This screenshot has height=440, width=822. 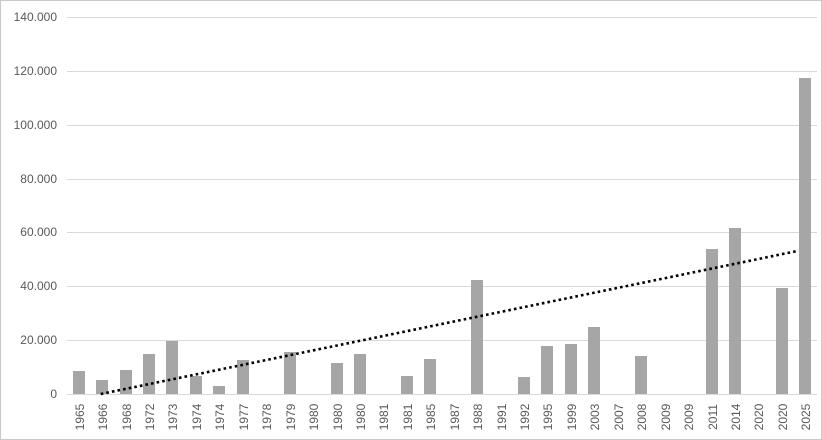 What do you see at coordinates (431, 417) in the screenshot?
I see `x-axis-tick-label: 1985` at bounding box center [431, 417].